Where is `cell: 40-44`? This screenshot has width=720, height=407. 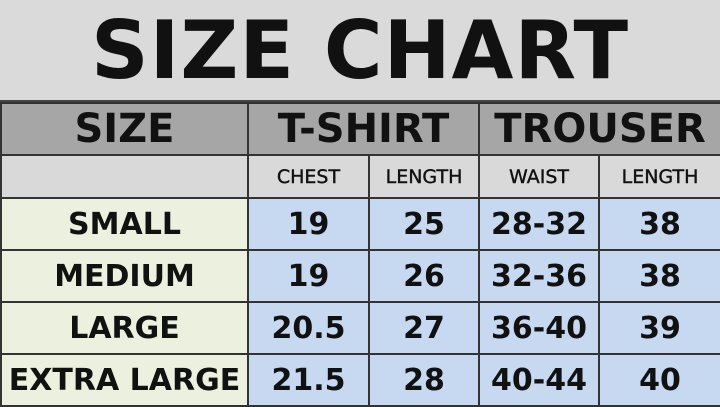
cell: 40-44 is located at coordinates (539, 380).